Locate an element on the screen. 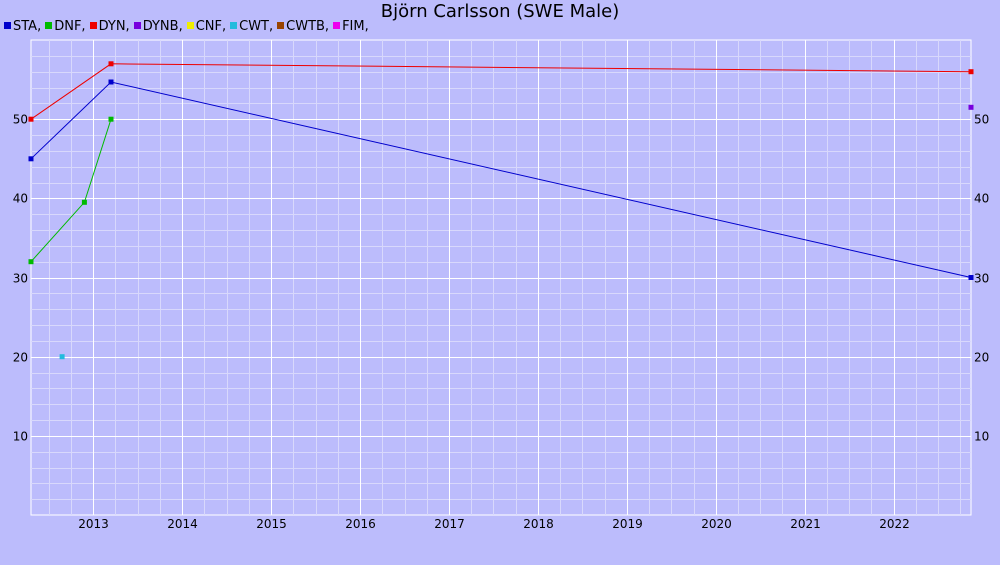  x-tick-label: 2020 is located at coordinates (716, 524).